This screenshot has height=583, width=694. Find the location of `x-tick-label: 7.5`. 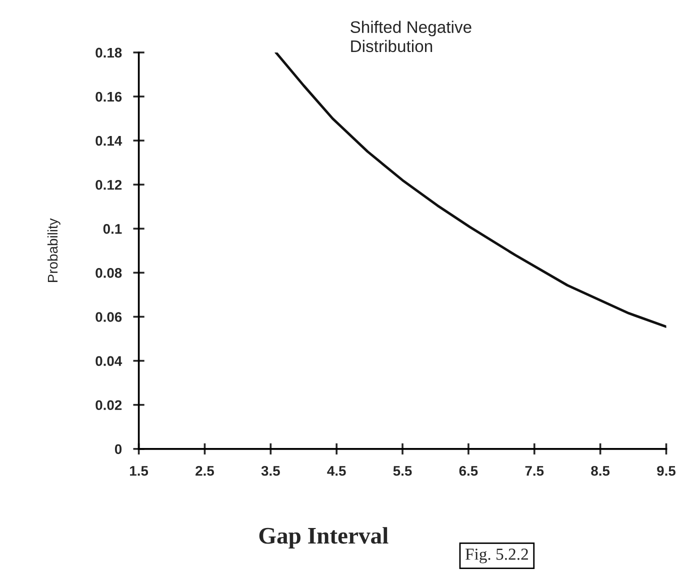

x-tick-label: 7.5 is located at coordinates (534, 471).